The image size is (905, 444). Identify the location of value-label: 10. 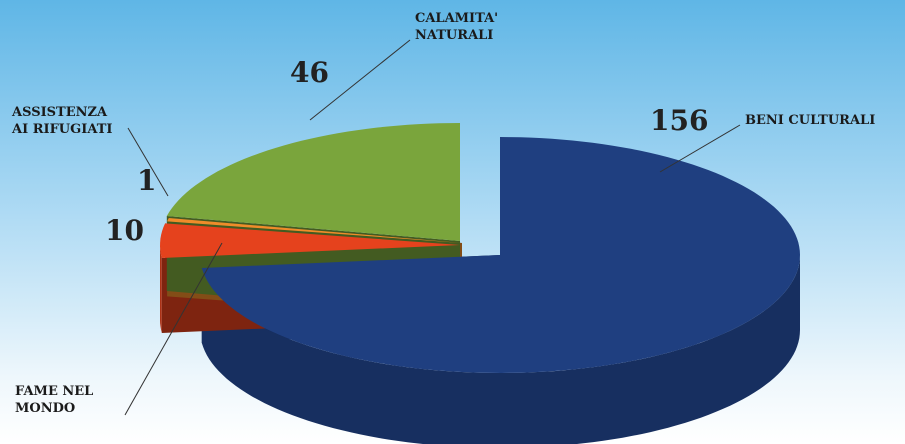
(124, 230).